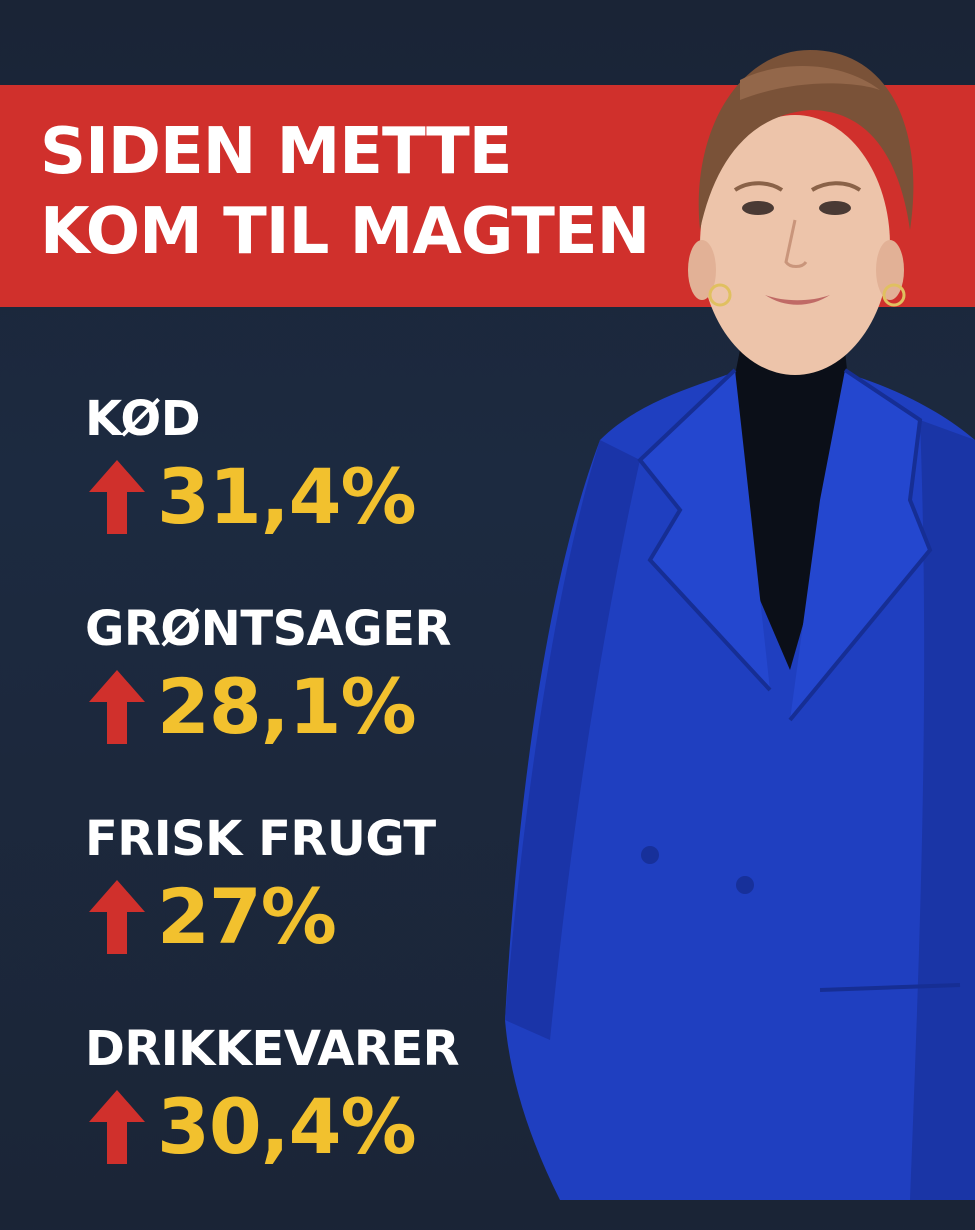 This screenshot has width=975, height=1230. Describe the element at coordinates (287, 1126) in the screenshot. I see `stat-value: 30,4%` at that location.